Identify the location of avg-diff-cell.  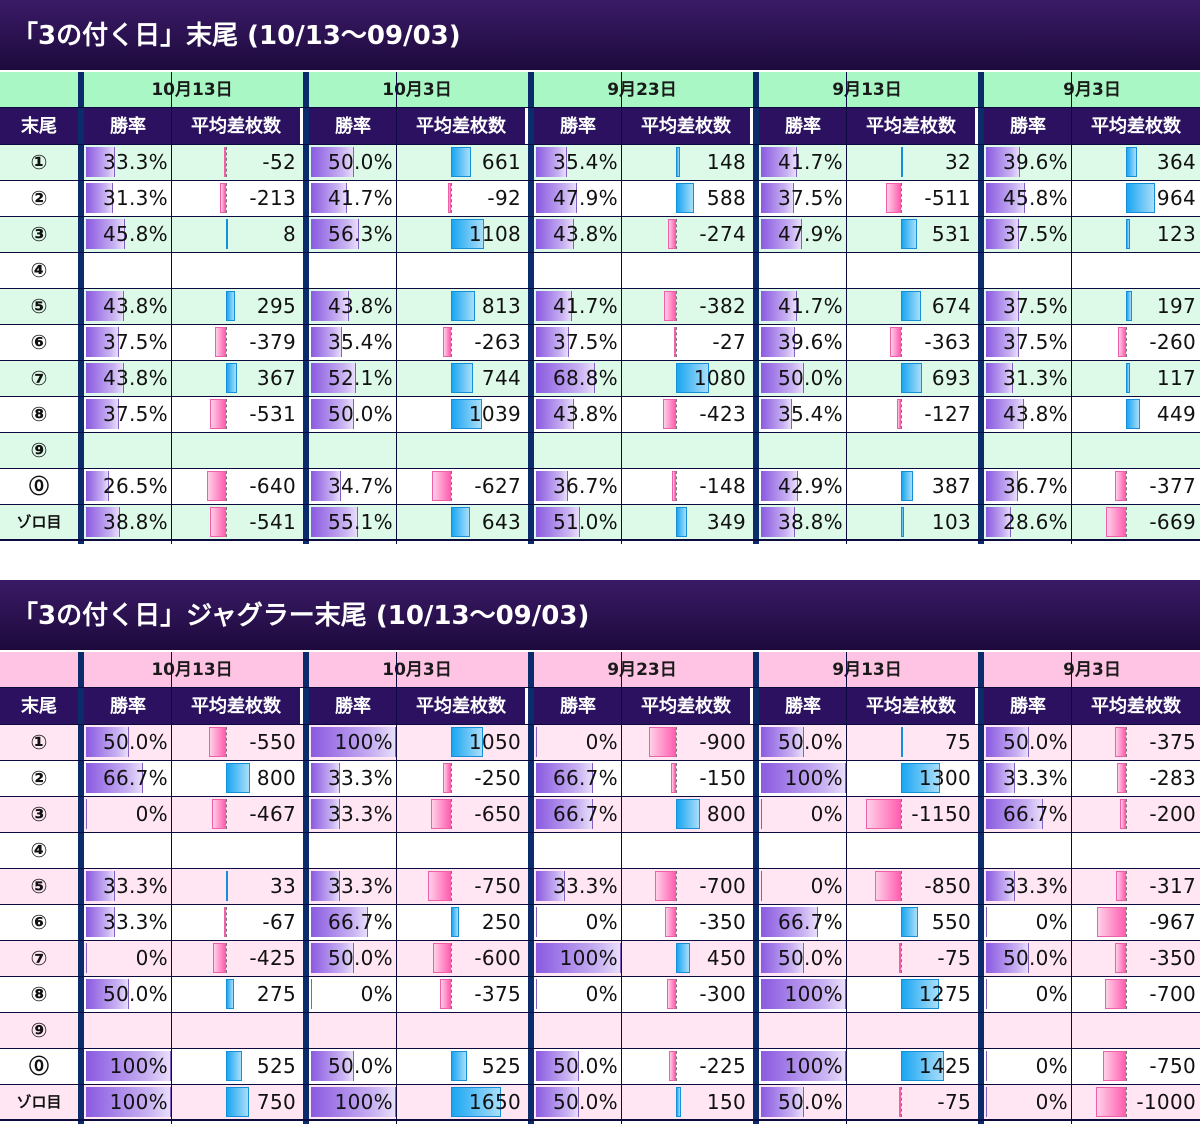
(911, 850).